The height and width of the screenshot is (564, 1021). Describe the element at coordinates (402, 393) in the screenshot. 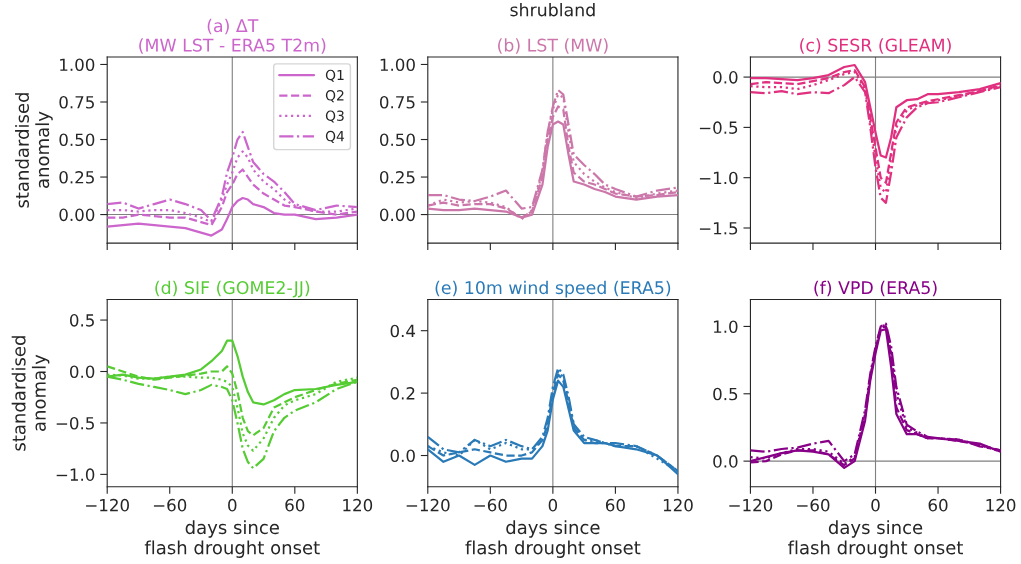

I see `y-tick-label: 0.2` at that location.